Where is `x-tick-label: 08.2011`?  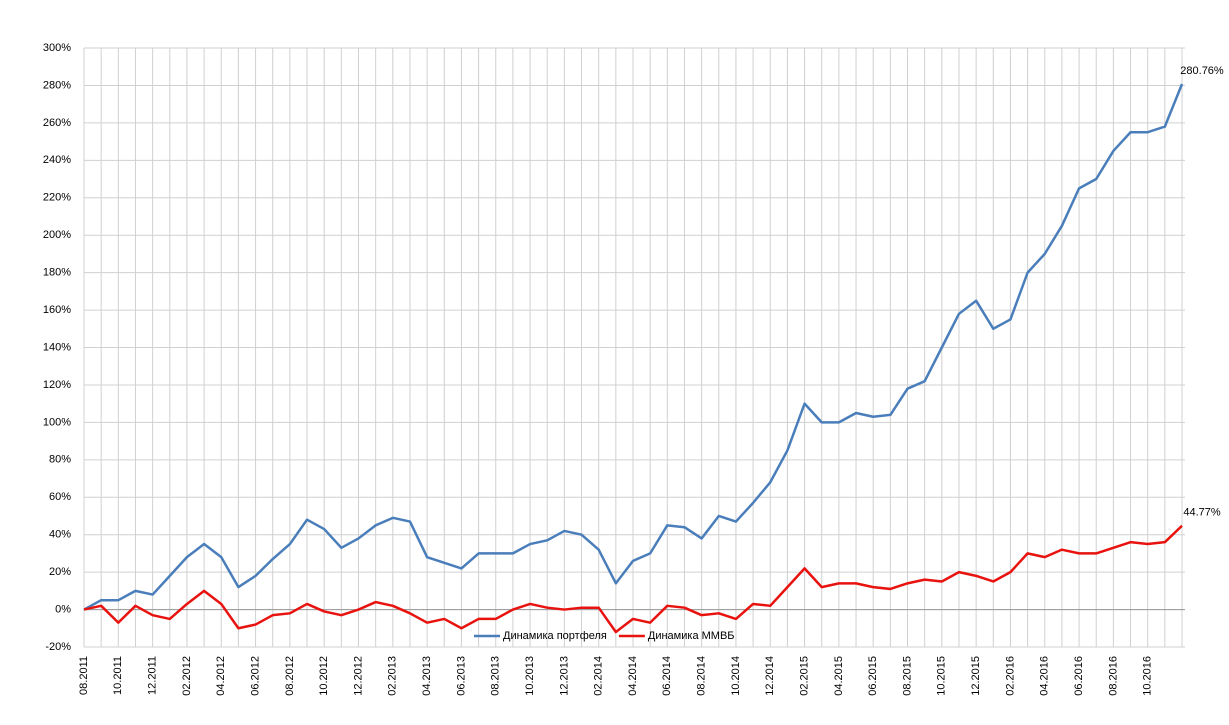 x-tick-label: 08.2011 is located at coordinates (84, 675).